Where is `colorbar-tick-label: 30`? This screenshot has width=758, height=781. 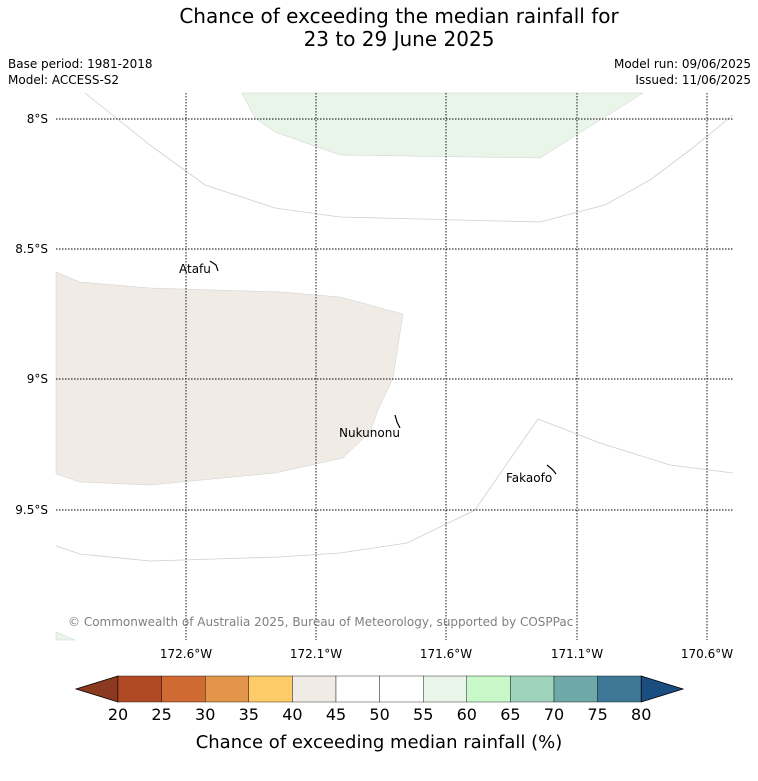
colorbar-tick-label: 30 is located at coordinates (205, 714).